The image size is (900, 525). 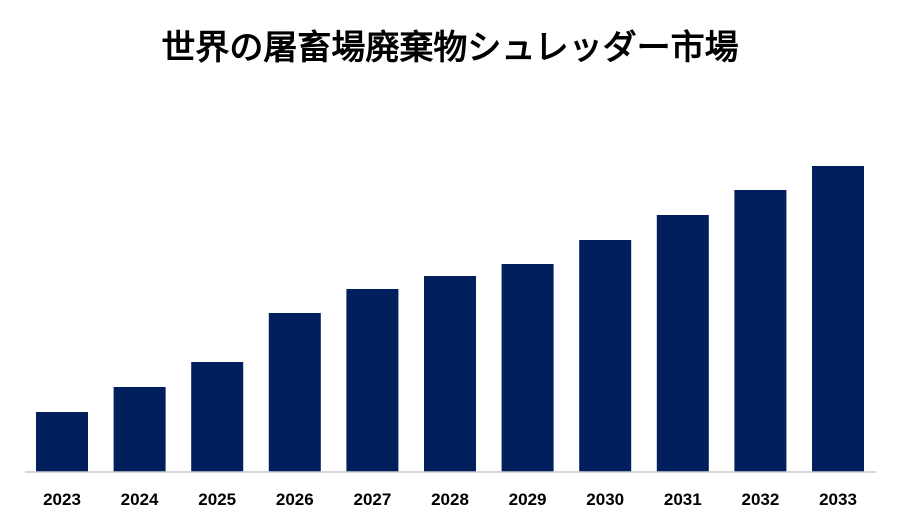 I want to click on bar-2031, so click(x=682, y=343).